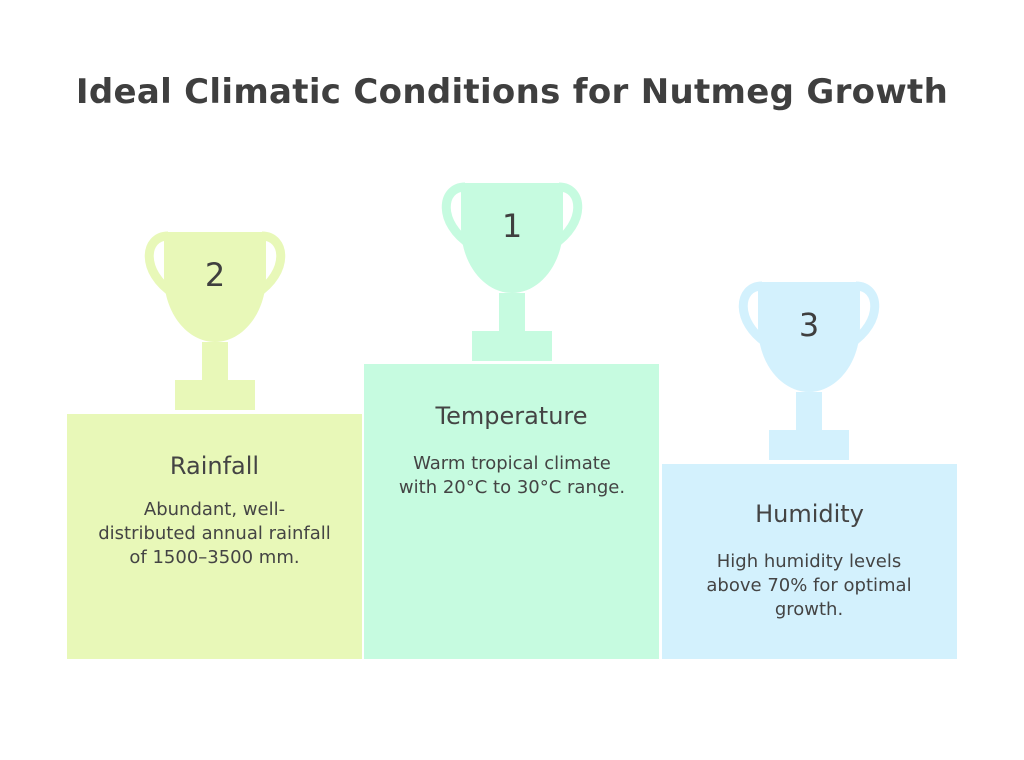 The height and width of the screenshot is (760, 1024). I want to click on podium-name: Temperature, so click(511, 416).